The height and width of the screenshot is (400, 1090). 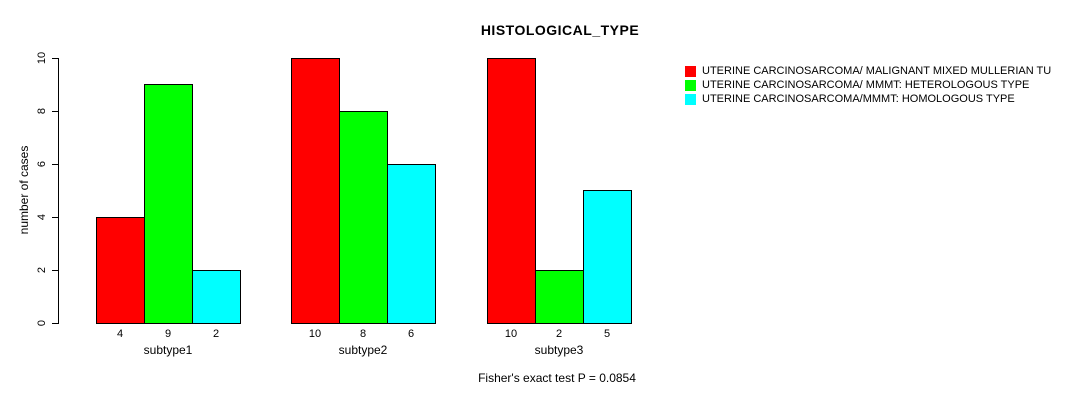 I want to click on x-category-label: subtype3, so click(x=559, y=350).